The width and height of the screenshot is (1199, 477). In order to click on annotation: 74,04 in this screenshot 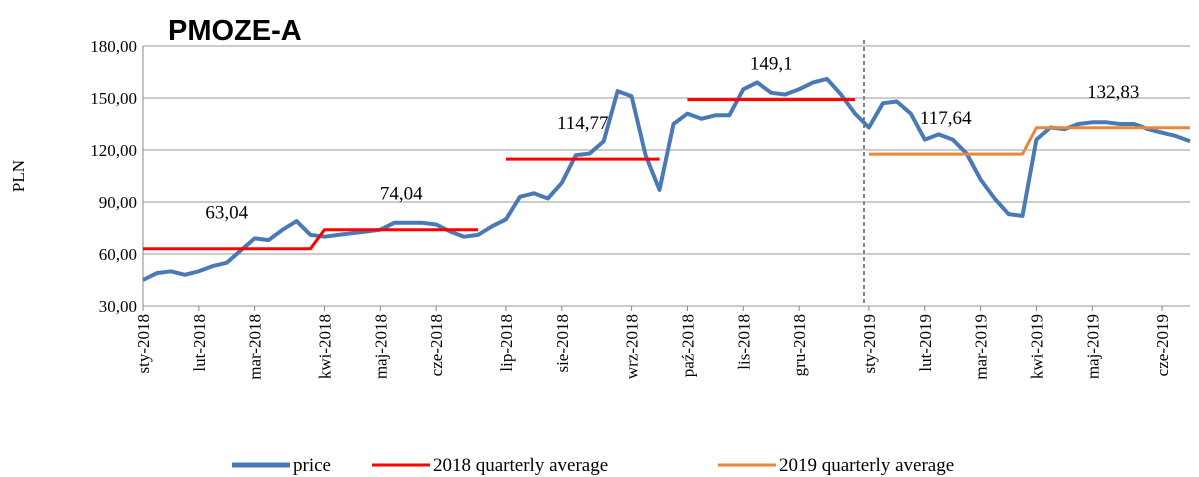, I will do `click(401, 194)`.